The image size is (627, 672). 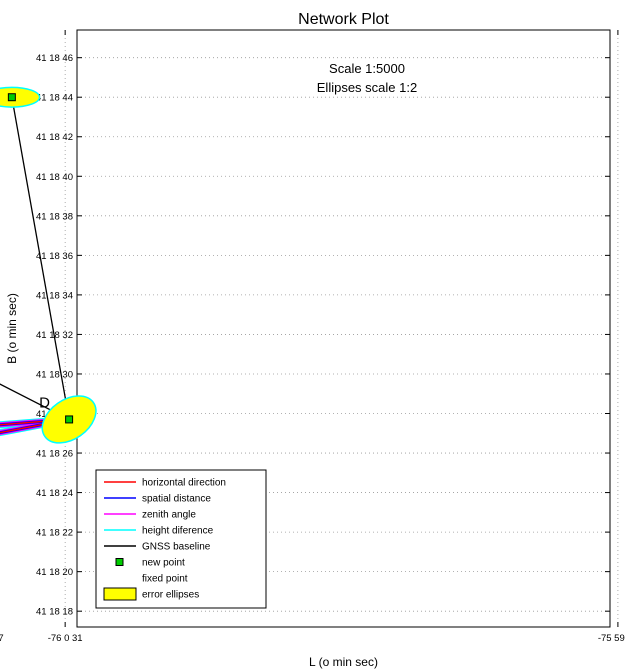 I want to click on legend-label: GNSS baseline, so click(x=176, y=547).